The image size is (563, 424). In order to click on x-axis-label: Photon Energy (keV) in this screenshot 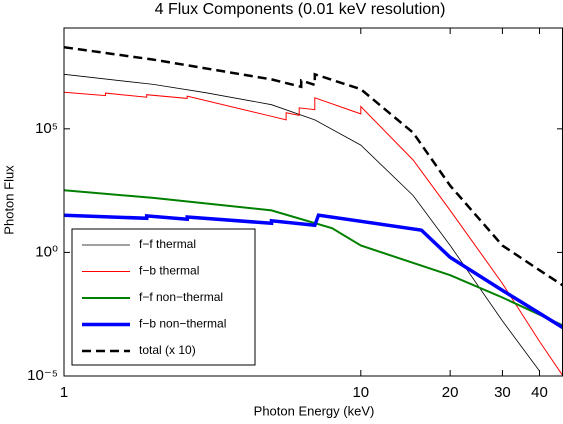, I will do `click(314, 410)`.